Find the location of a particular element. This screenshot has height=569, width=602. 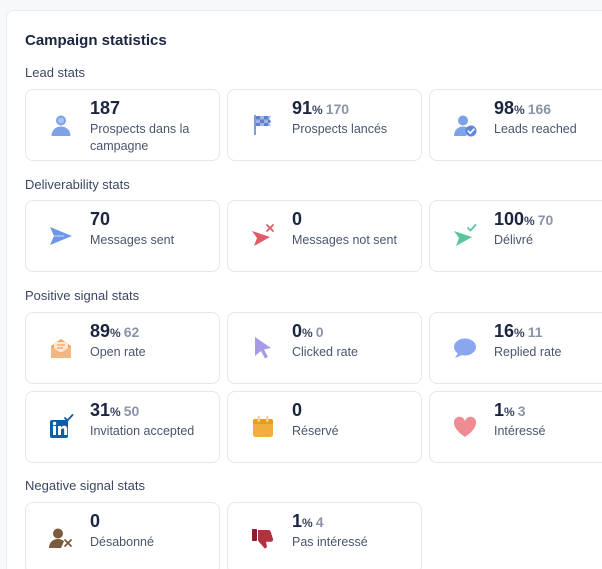

card-replied-rate-value: 16% 11 is located at coordinates (518, 331).